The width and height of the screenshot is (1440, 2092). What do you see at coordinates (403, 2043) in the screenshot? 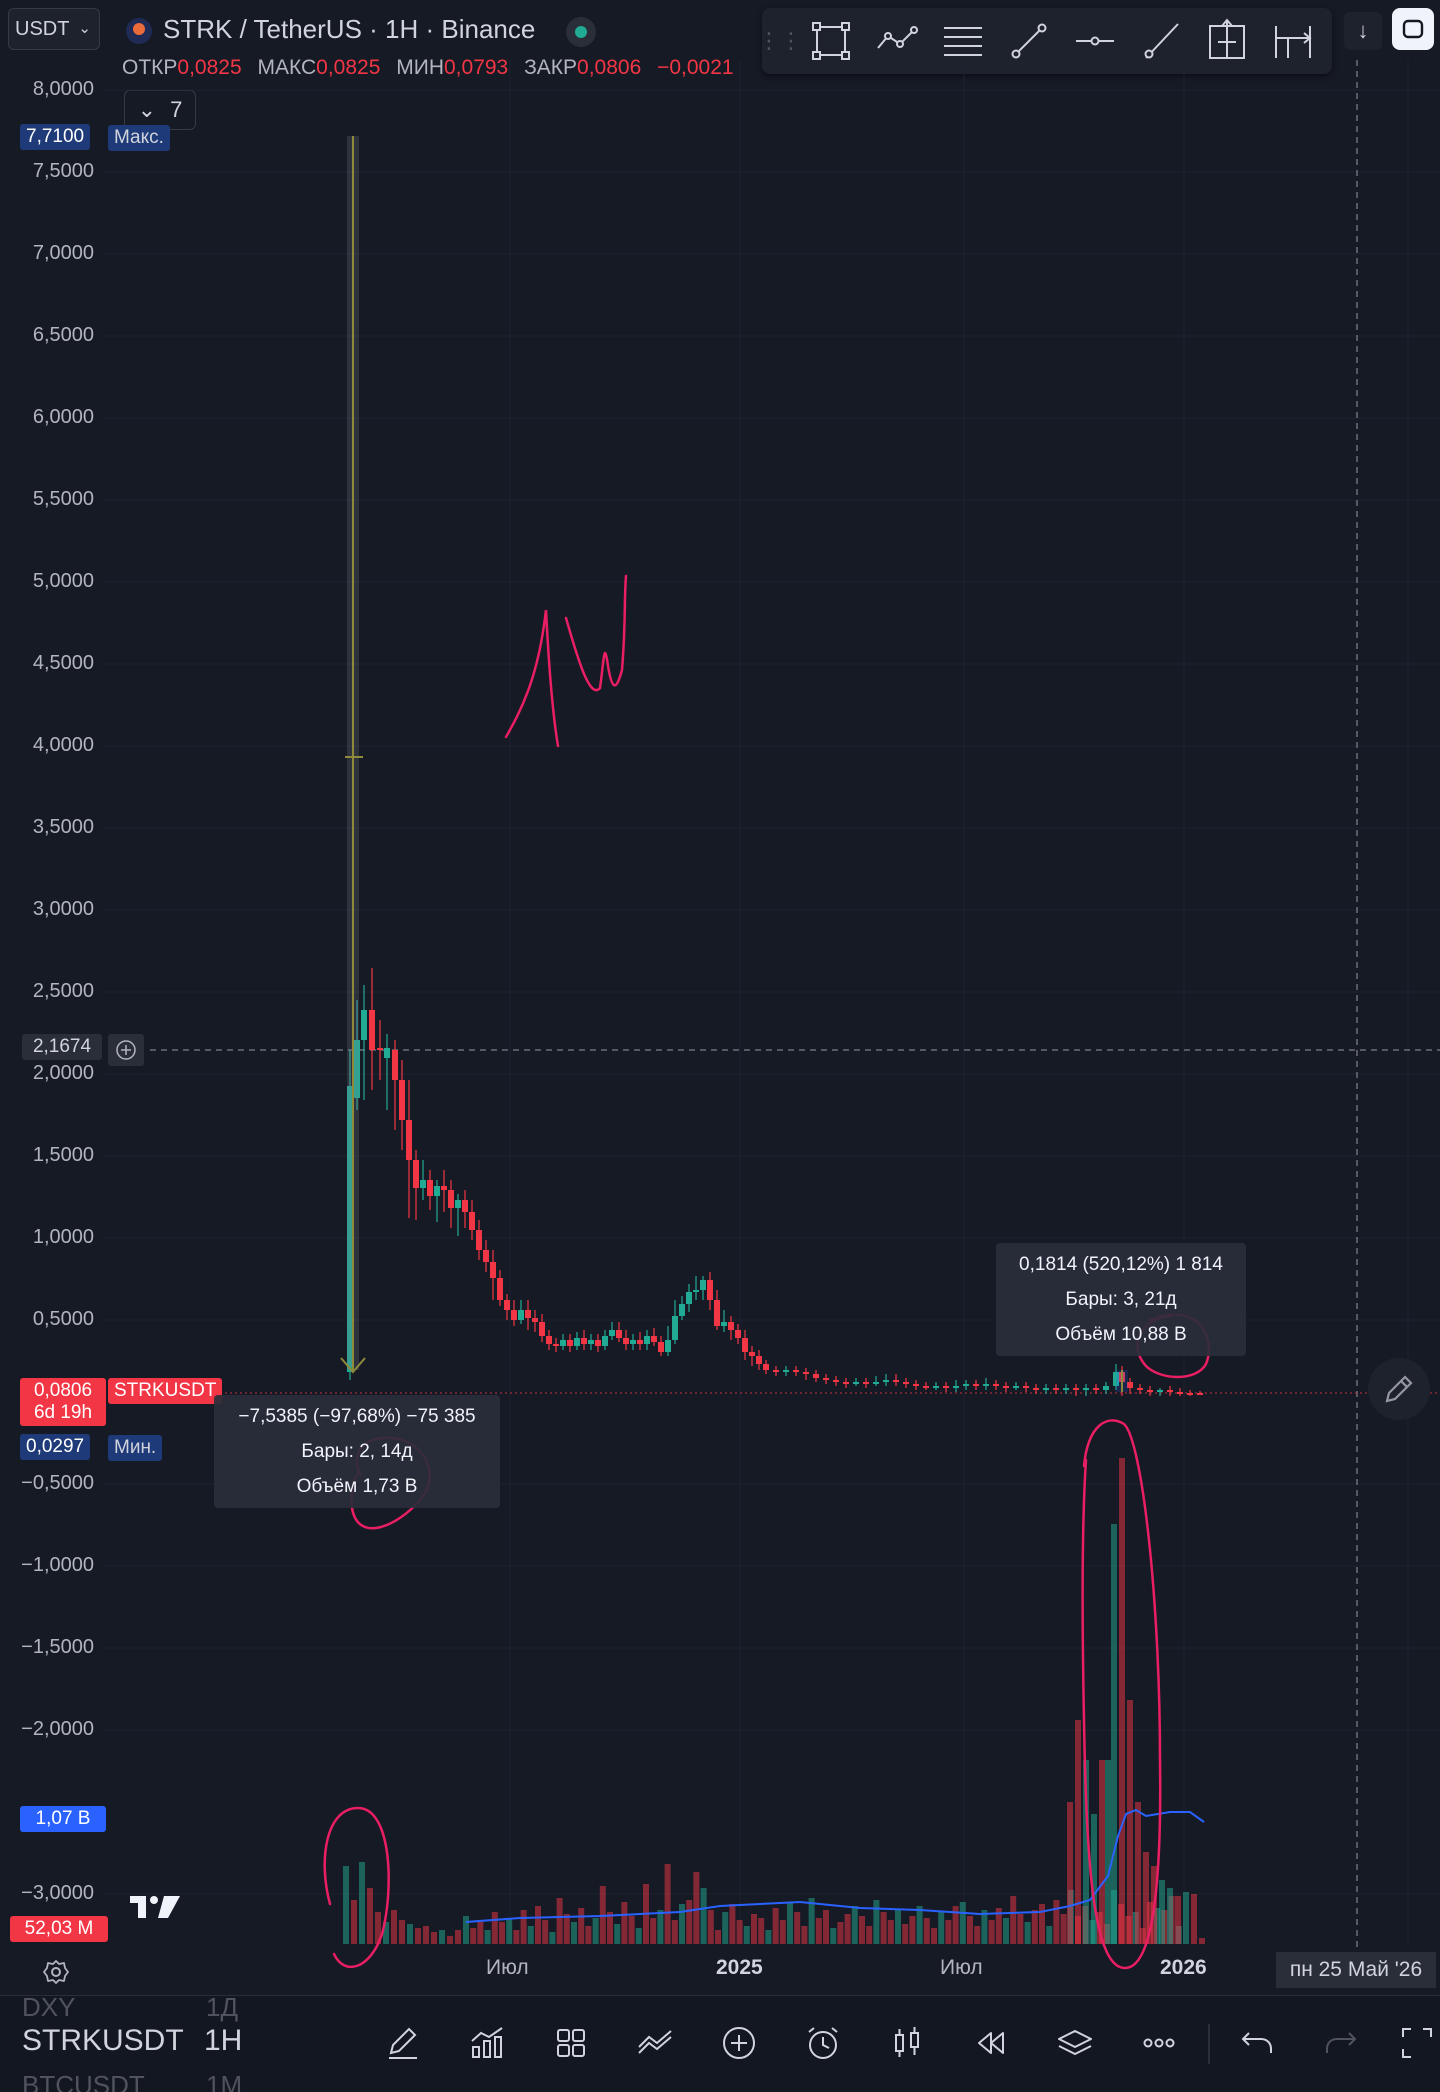
I see `drawings-button` at bounding box center [403, 2043].